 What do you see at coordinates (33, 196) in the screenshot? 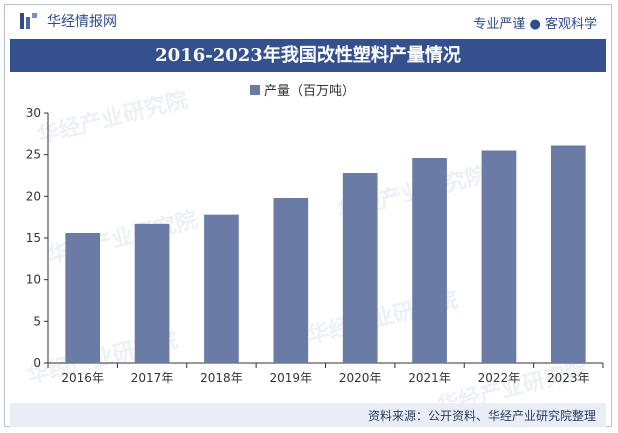
I see `y-tick-label: 20` at bounding box center [33, 196].